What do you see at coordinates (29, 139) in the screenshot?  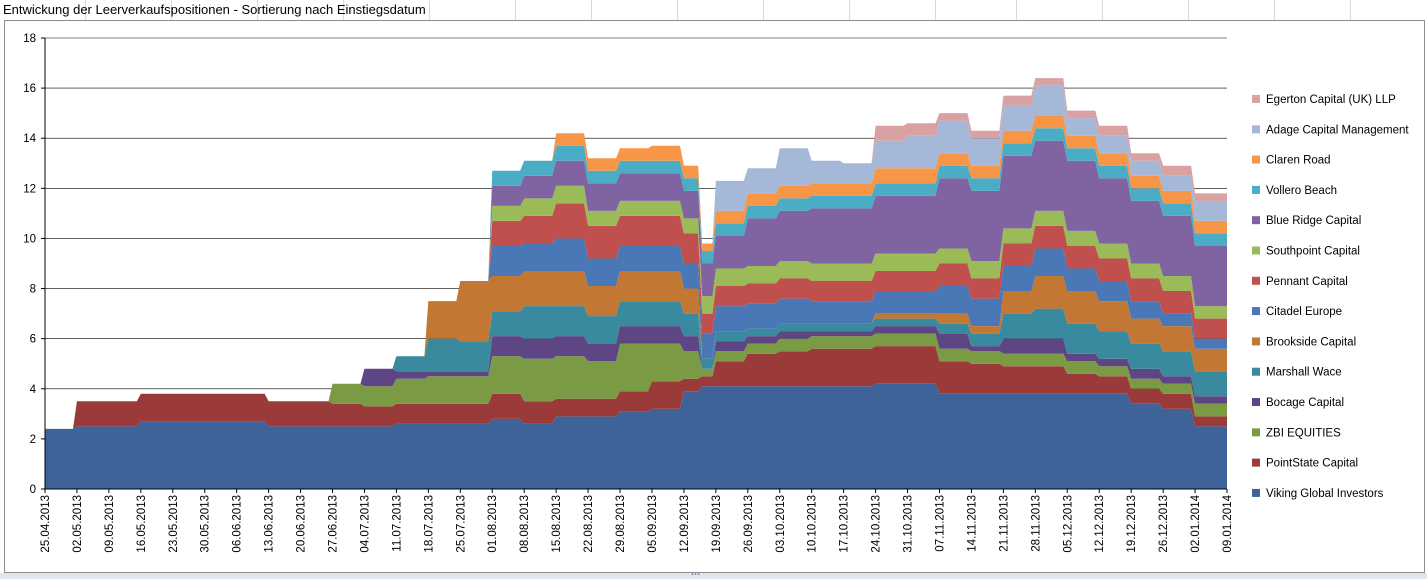 I see `y-tick-label: 14` at bounding box center [29, 139].